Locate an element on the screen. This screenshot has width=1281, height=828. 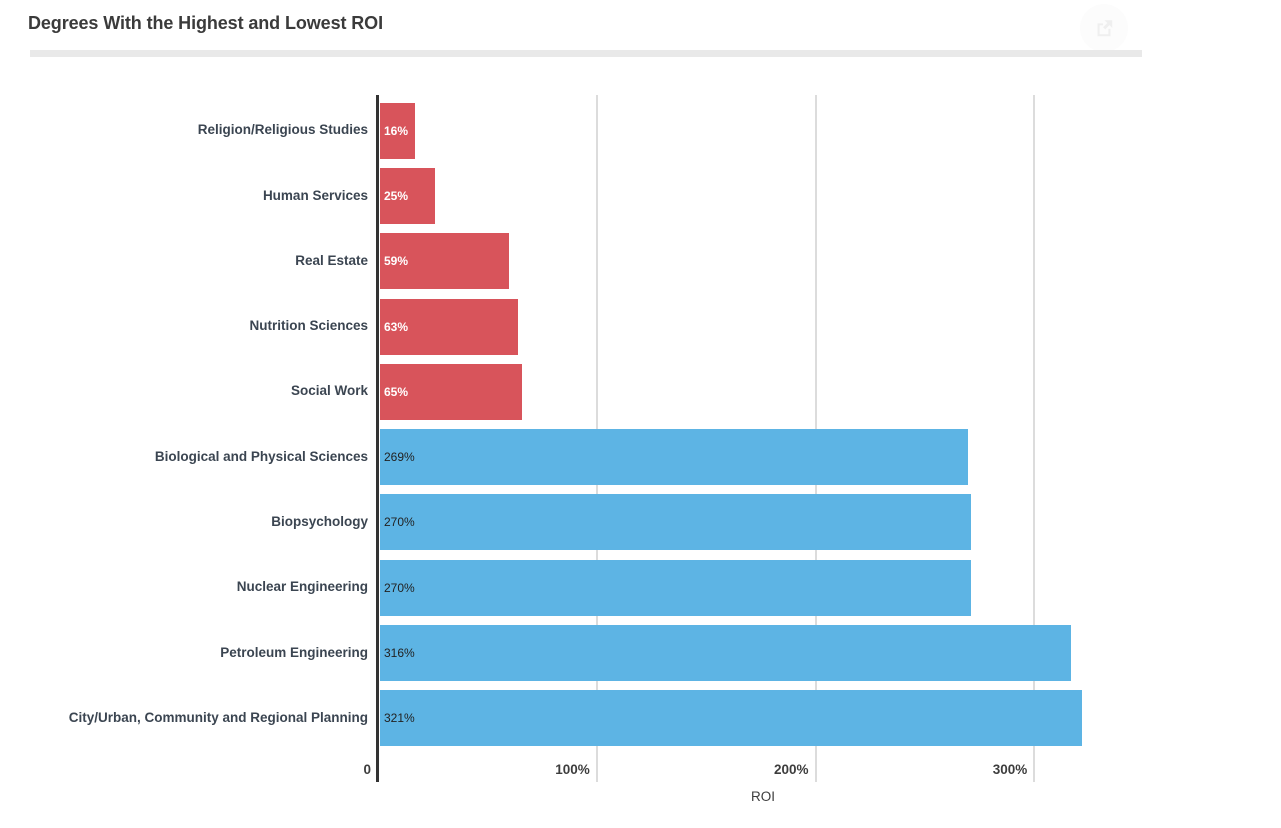
bar-track: 269% is located at coordinates (765, 457).